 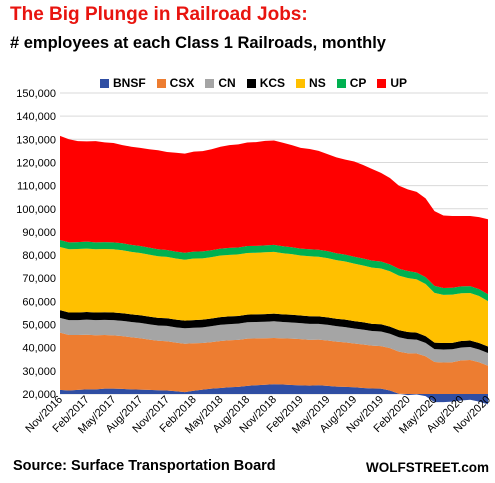 What do you see at coordinates (39, 233) in the screenshot?
I see `y-tick-label: 90,000` at bounding box center [39, 233].